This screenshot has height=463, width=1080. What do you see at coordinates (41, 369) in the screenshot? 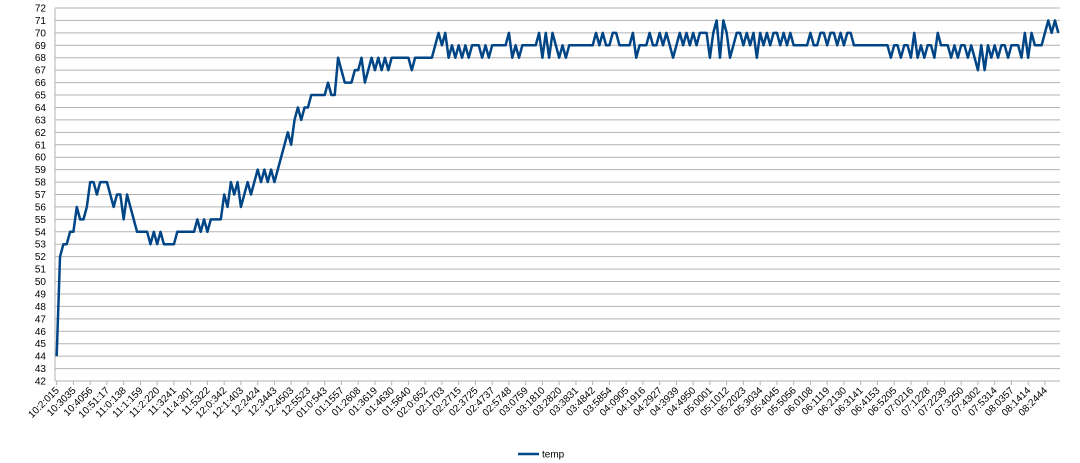
I see `y-tick-label: 43` at bounding box center [41, 369].